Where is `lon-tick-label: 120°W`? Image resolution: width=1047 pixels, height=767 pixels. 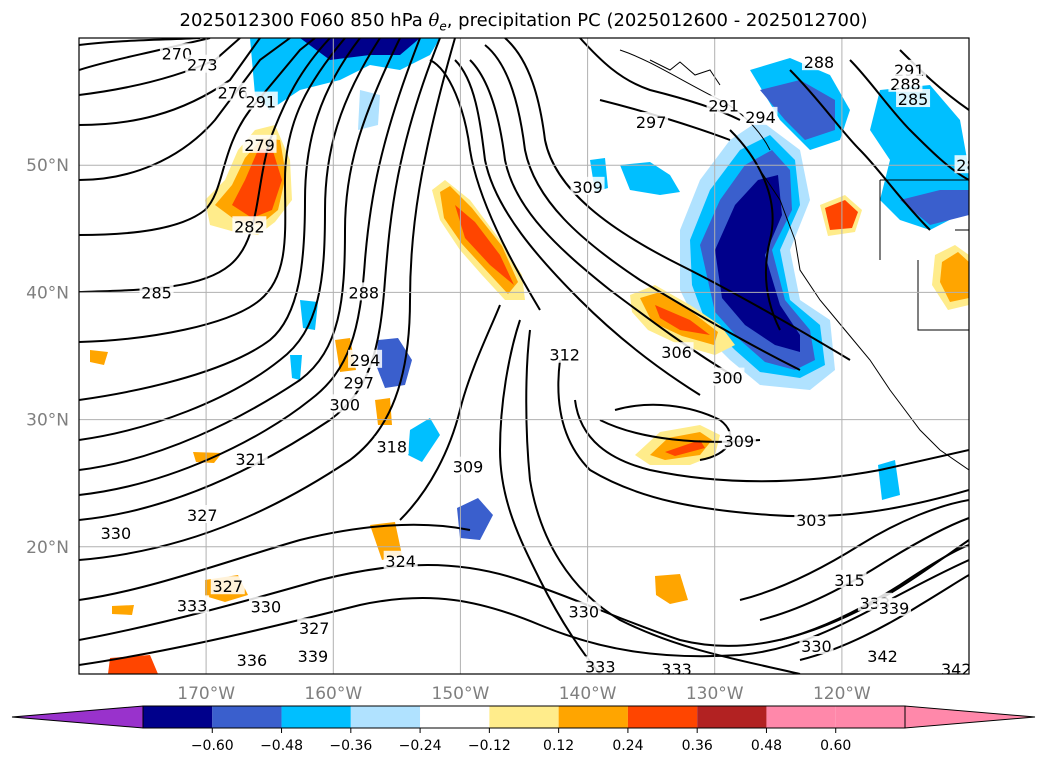 lon-tick-label: 120°W is located at coordinates (842, 694).